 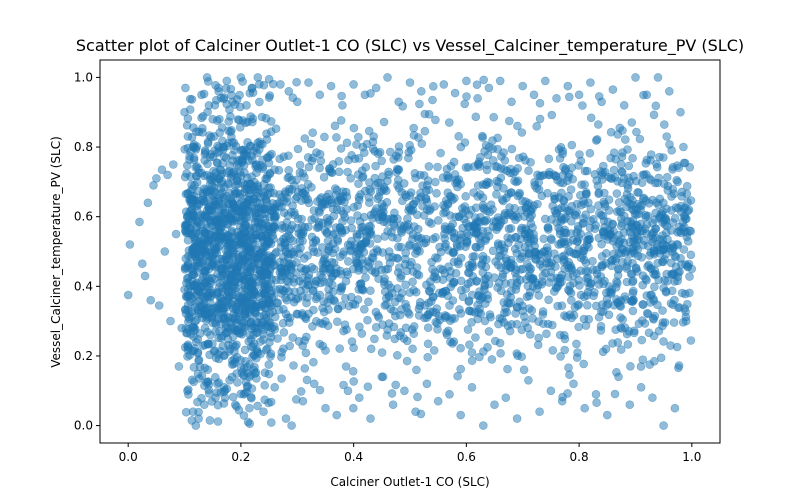 I want to click on y-tick-label: 0.4, so click(x=83, y=286).